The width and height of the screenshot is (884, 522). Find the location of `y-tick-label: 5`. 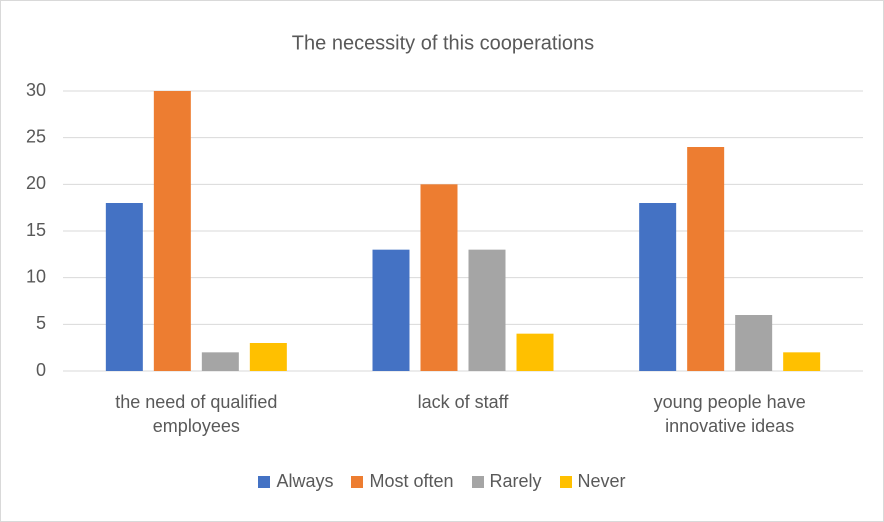

y-tick-label: 5 is located at coordinates (41, 323).